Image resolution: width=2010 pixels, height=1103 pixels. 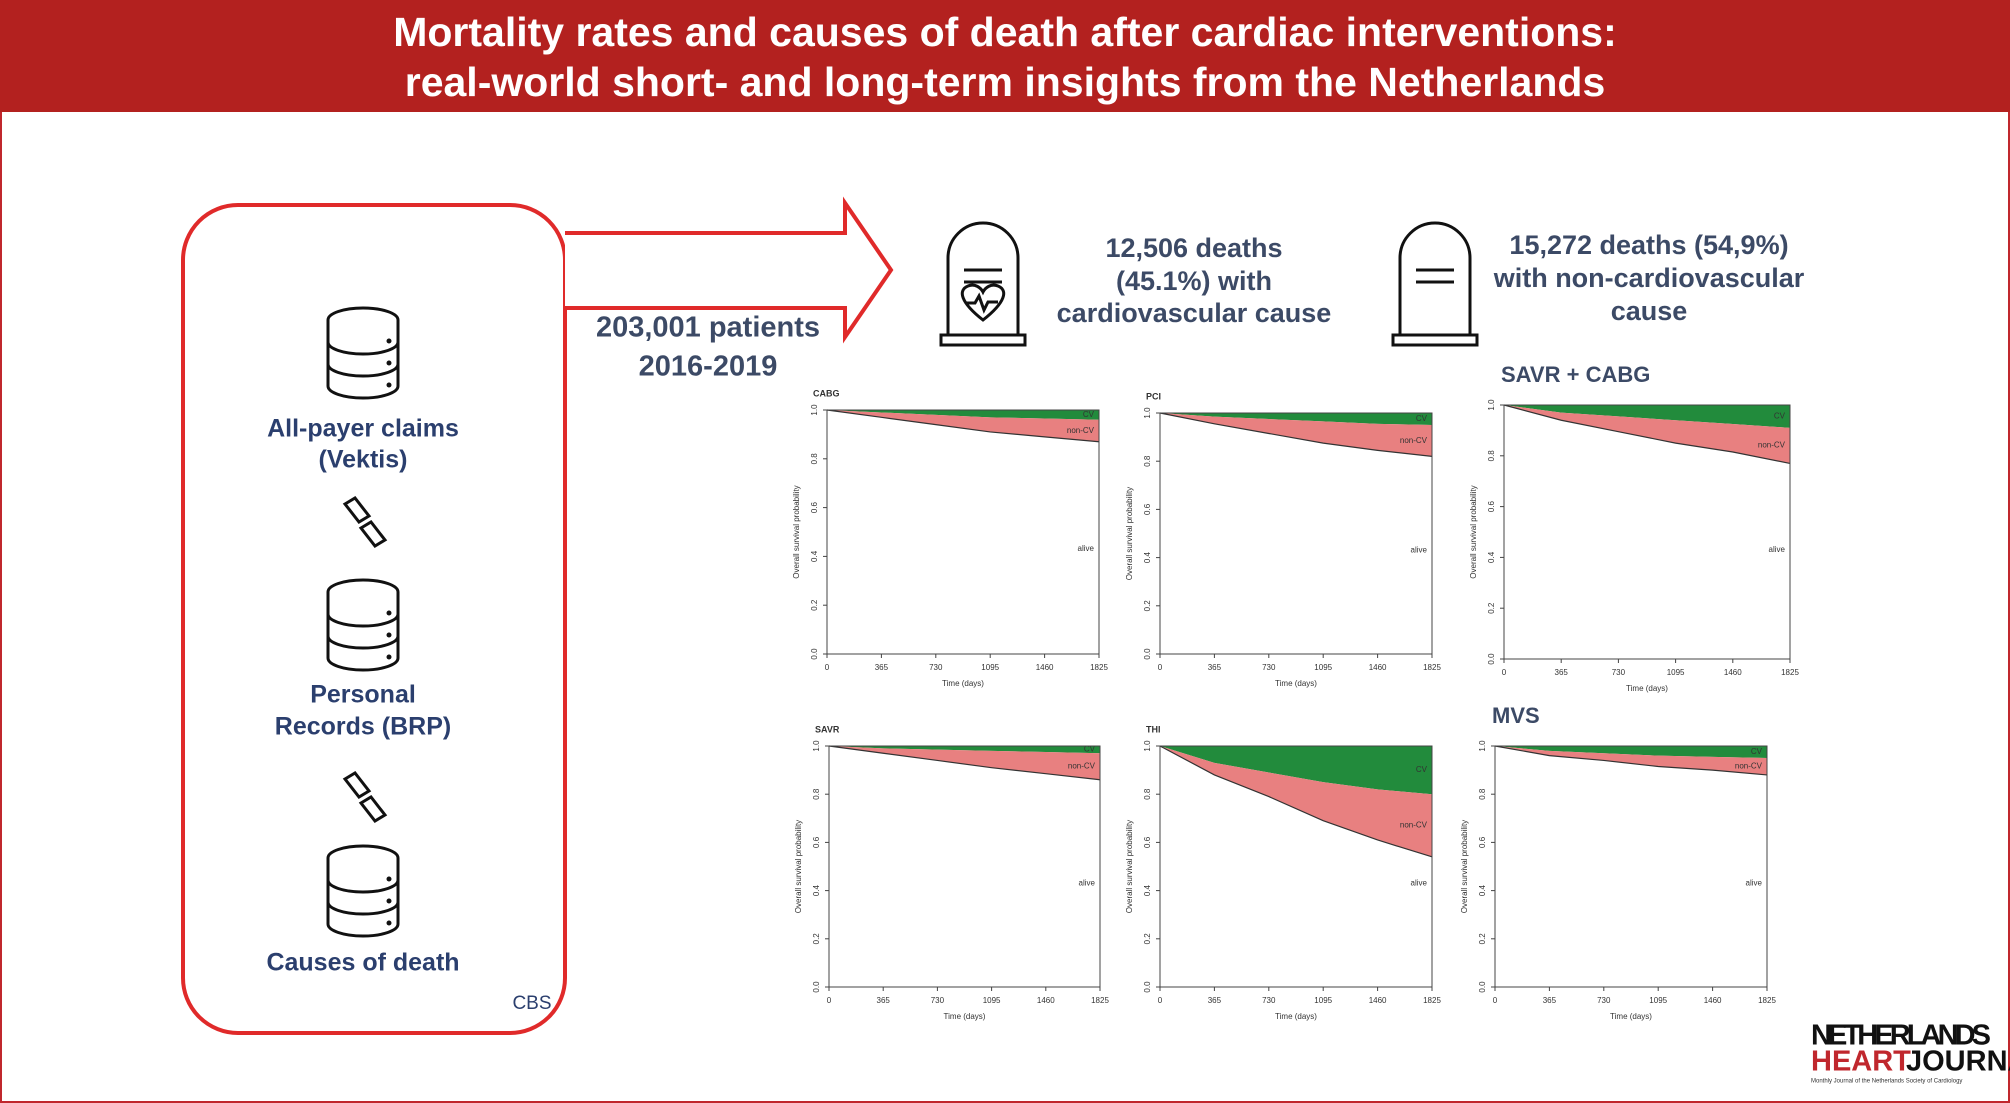 What do you see at coordinates (826, 393) in the screenshot?
I see `chart-title: CABG` at bounding box center [826, 393].